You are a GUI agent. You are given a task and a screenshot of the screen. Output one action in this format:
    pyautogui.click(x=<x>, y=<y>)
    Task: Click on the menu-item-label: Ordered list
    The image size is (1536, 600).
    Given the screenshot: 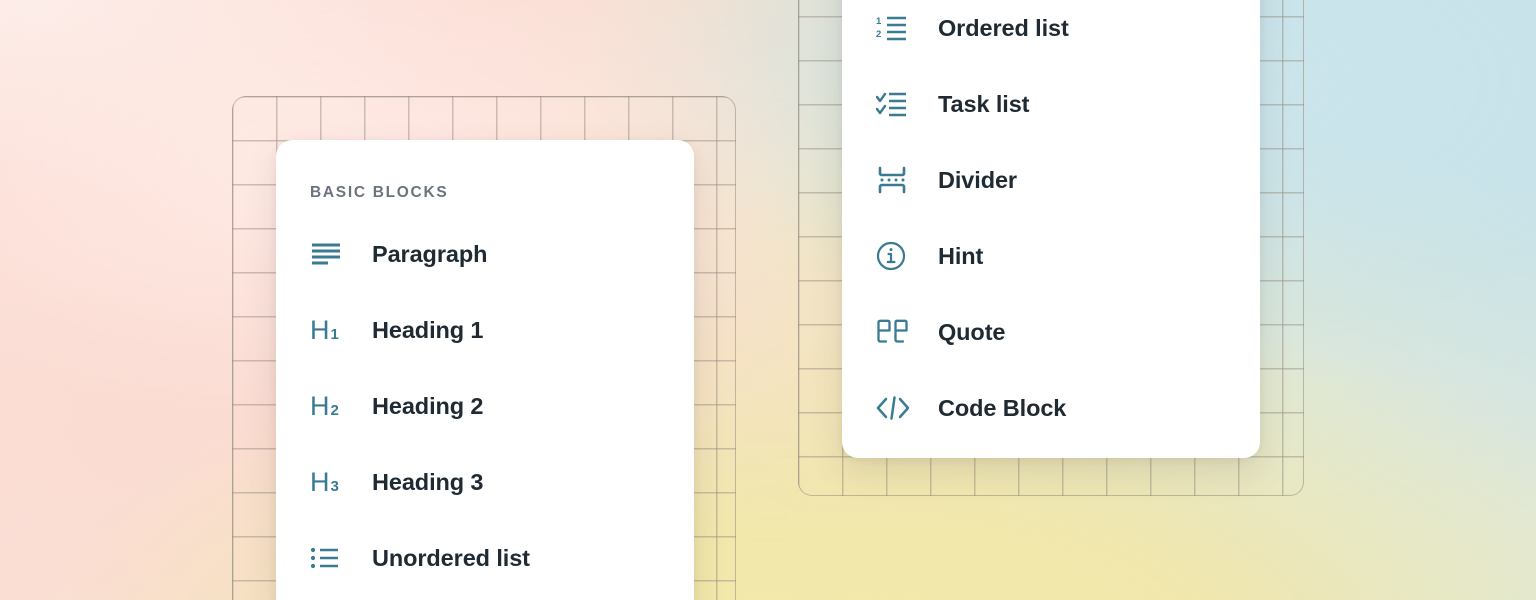 What is the action you would take?
    pyautogui.click(x=1003, y=27)
    